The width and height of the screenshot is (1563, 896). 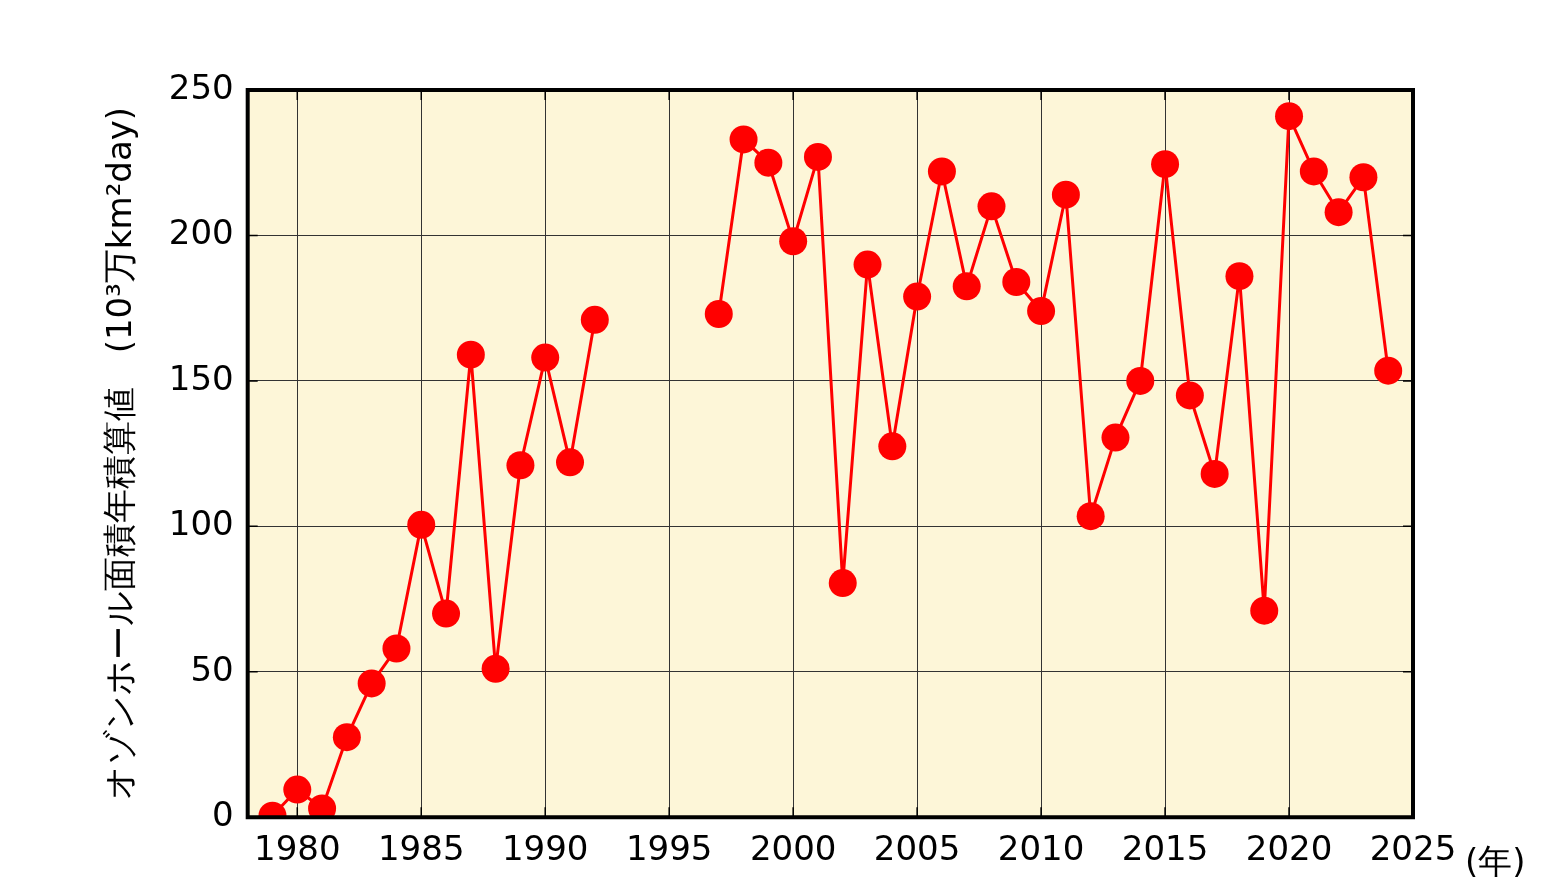 What do you see at coordinates (297, 848) in the screenshot?
I see `x-tick-label: 1980` at bounding box center [297, 848].